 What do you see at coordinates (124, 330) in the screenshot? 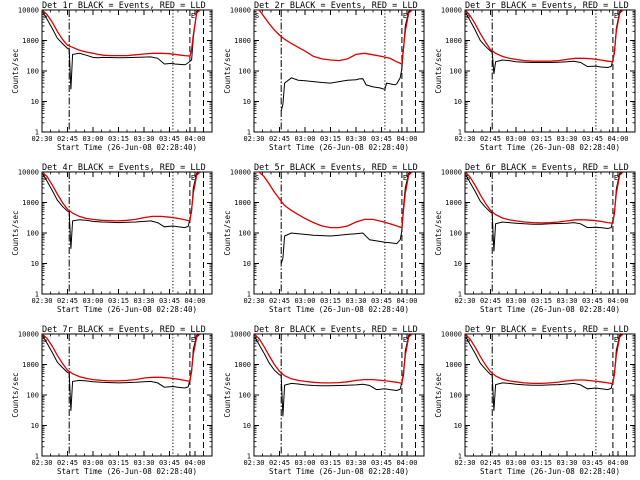
I see `panel-title: Det 7r BLACK = Events, RED = LLD` at bounding box center [124, 330].